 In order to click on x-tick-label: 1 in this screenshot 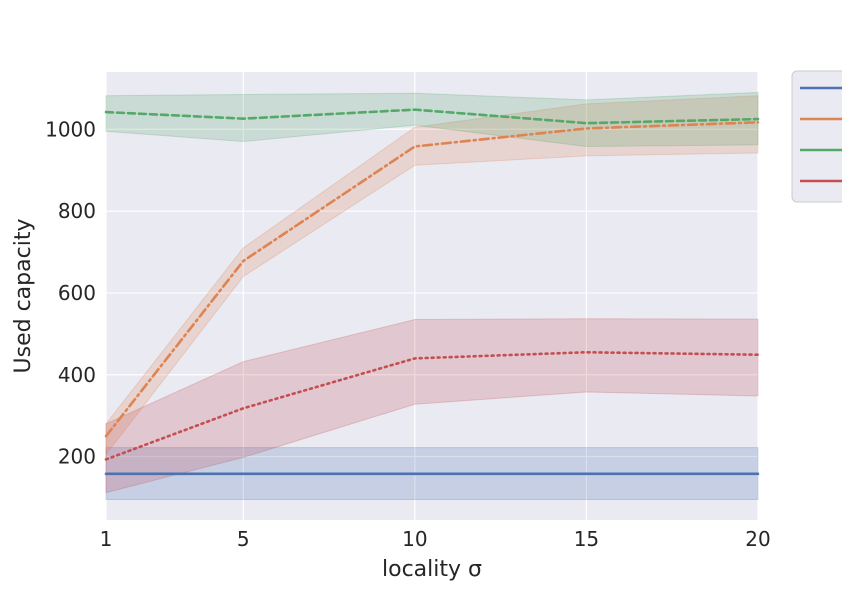, I will do `click(106, 539)`.